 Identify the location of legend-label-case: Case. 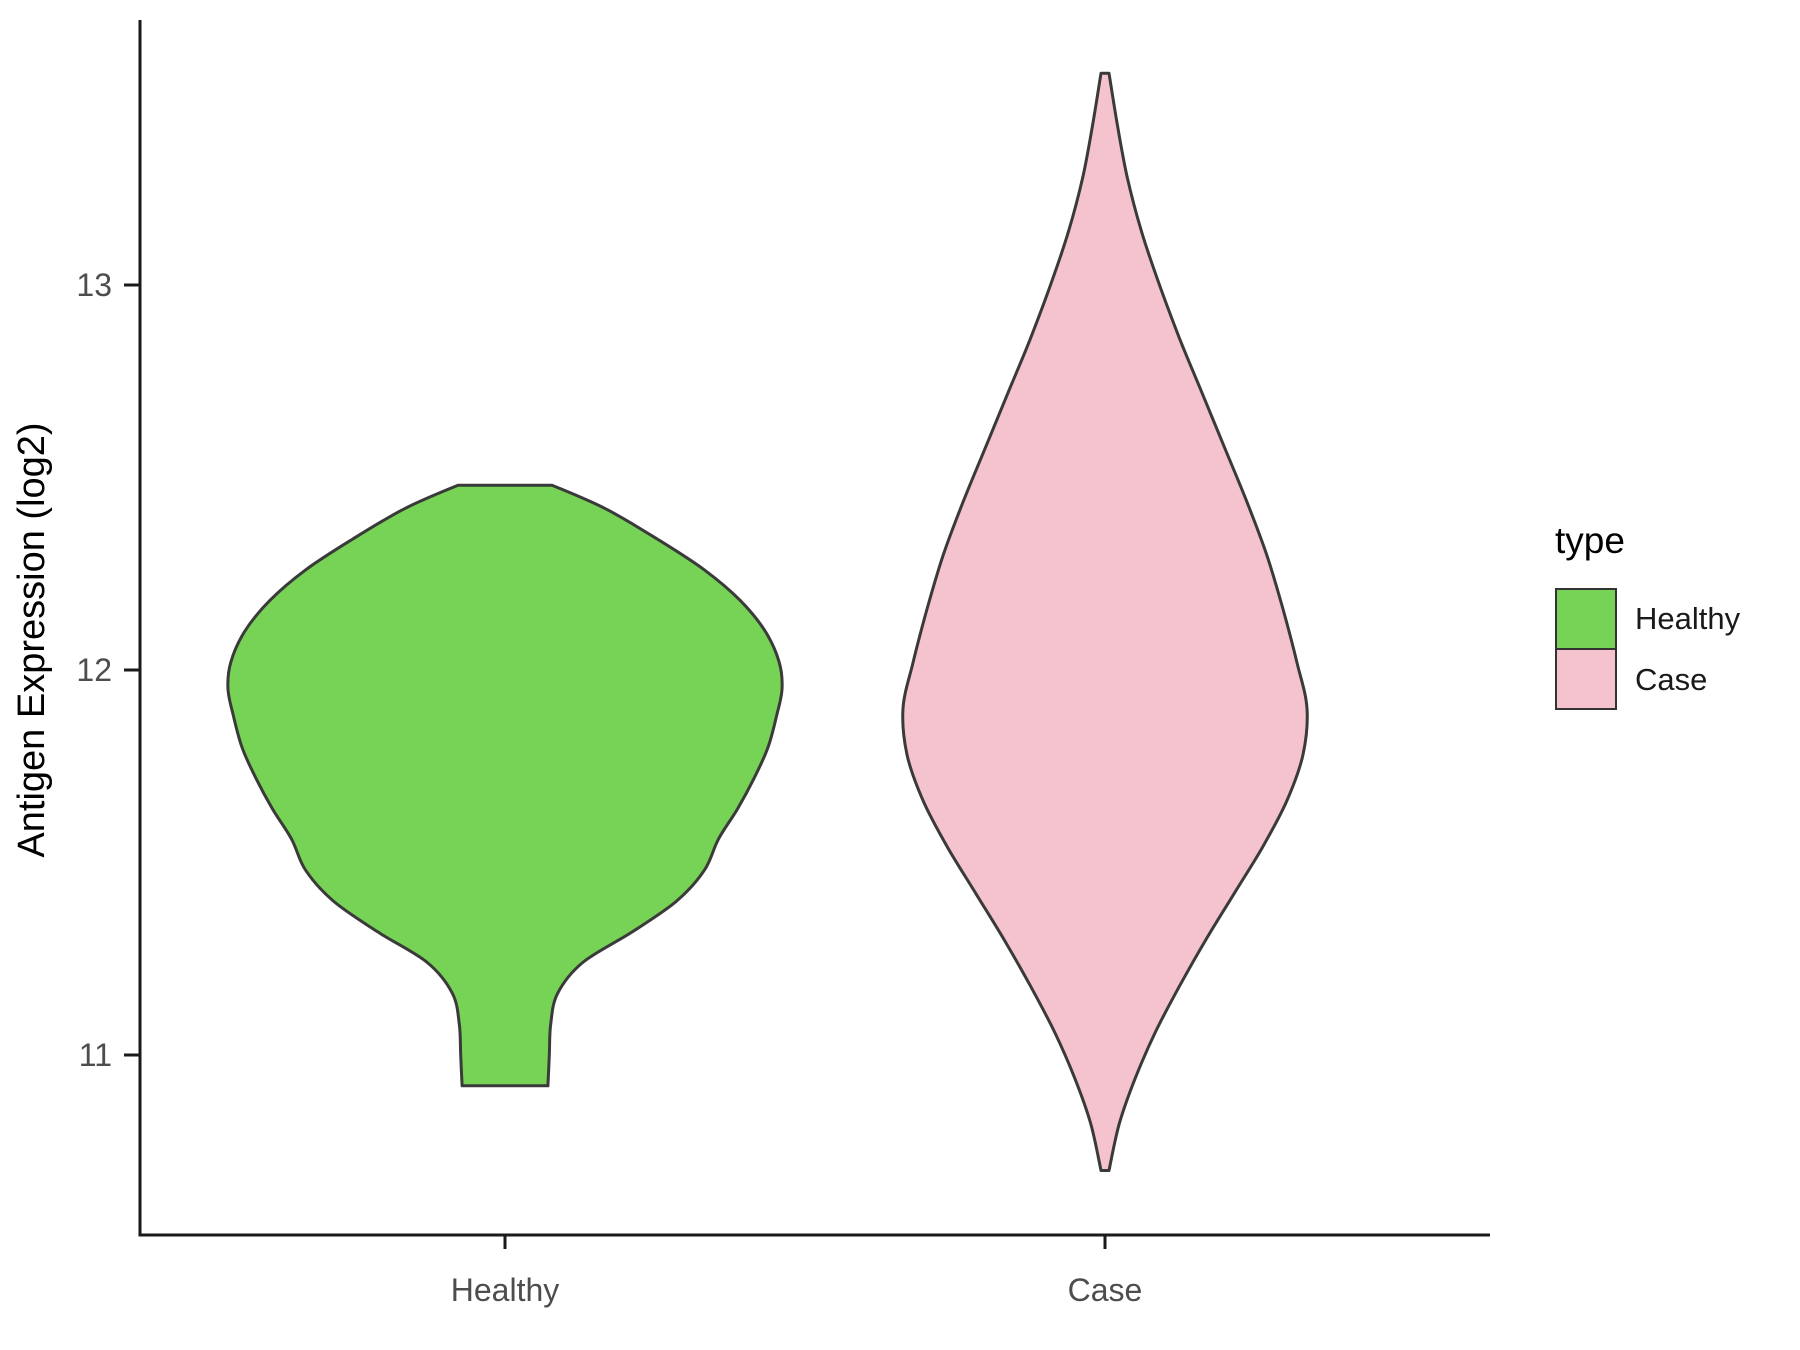
(1671, 679).